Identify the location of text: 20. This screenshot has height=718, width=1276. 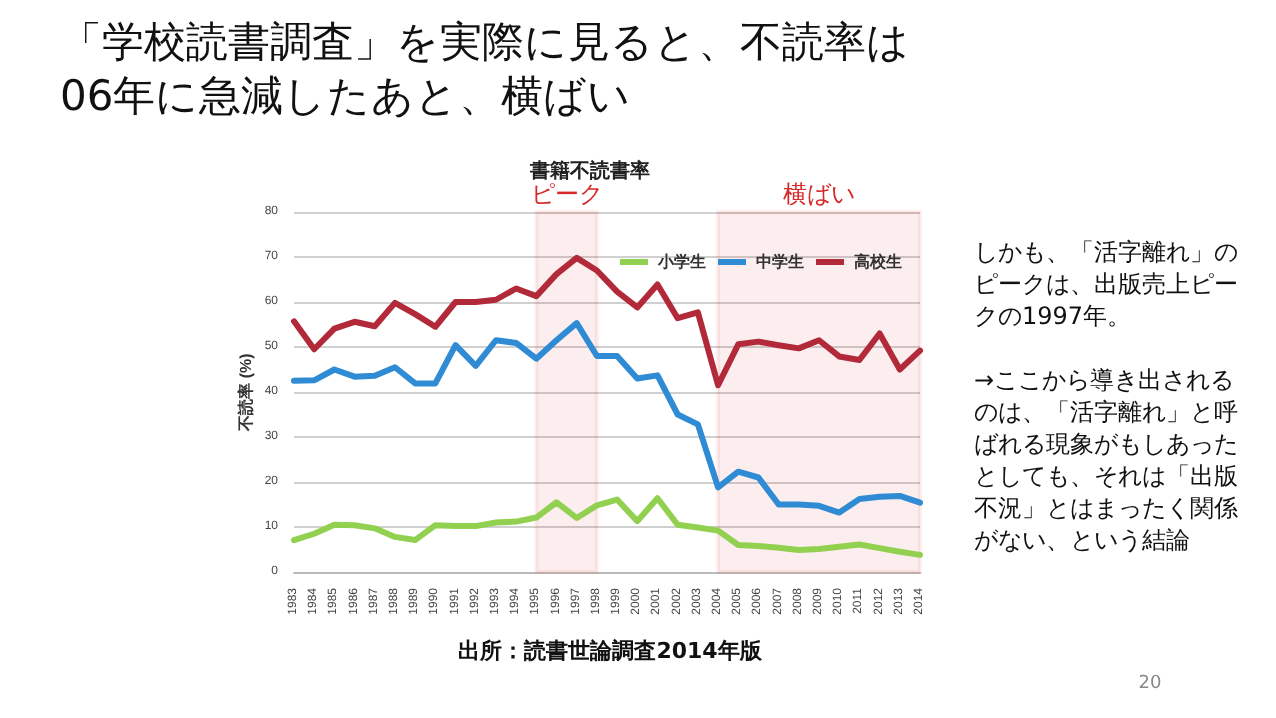
(1150, 684).